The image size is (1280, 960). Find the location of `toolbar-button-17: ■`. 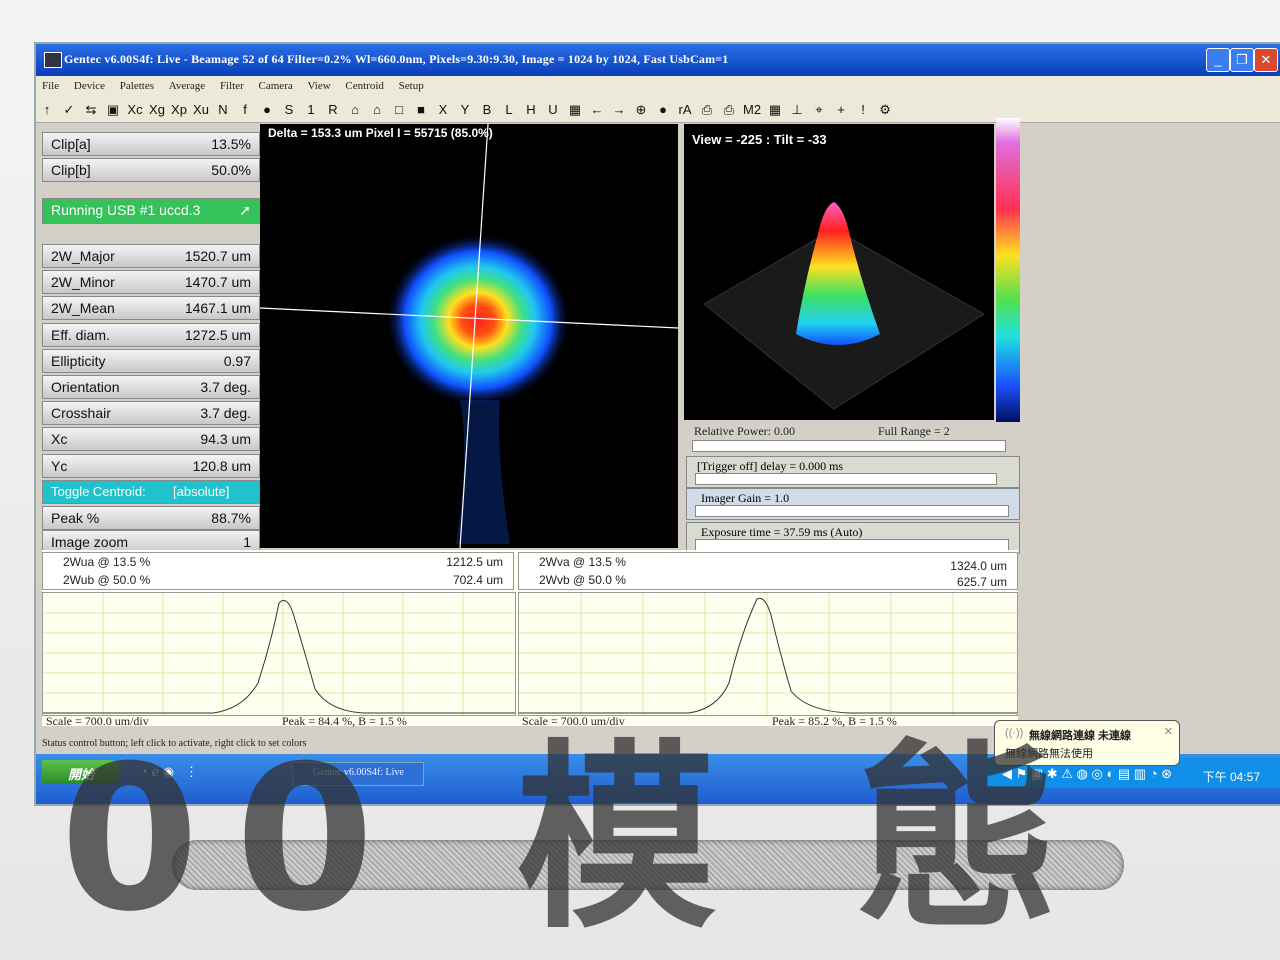

toolbar-button-17: ■ is located at coordinates (421, 109).